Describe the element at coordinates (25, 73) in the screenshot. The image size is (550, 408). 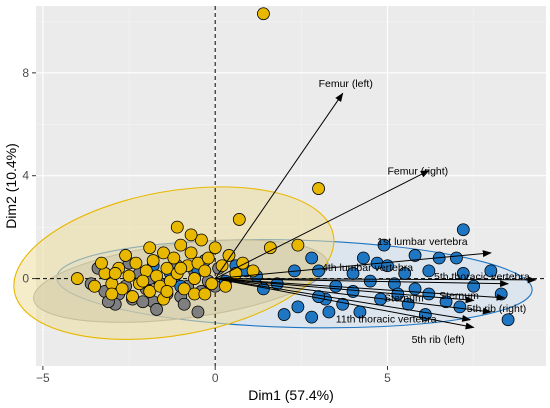
I see `y-tick-label: 8` at that location.